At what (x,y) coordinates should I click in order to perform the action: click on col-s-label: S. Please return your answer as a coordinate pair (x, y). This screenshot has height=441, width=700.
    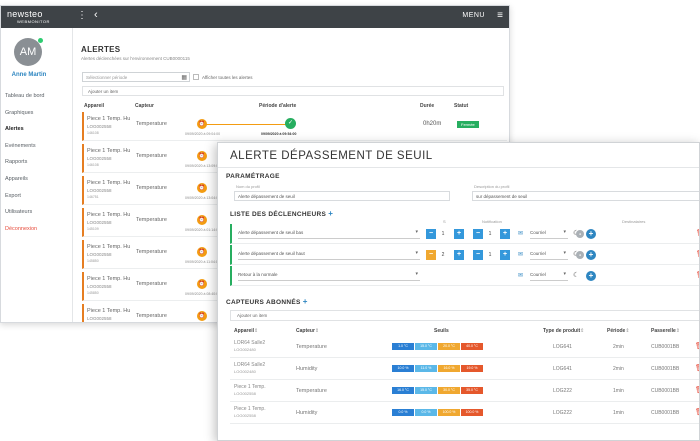
    Looking at the image, I should click on (444, 221).